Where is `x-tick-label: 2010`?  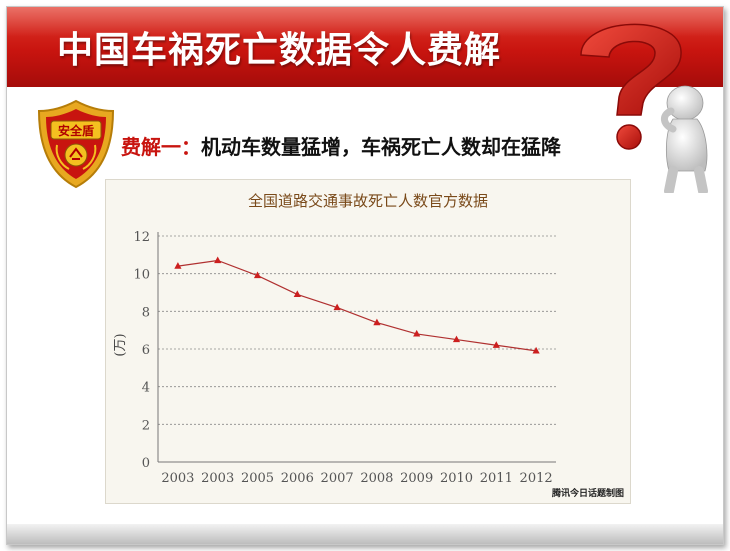
x-tick-label: 2010 is located at coordinates (456, 478).